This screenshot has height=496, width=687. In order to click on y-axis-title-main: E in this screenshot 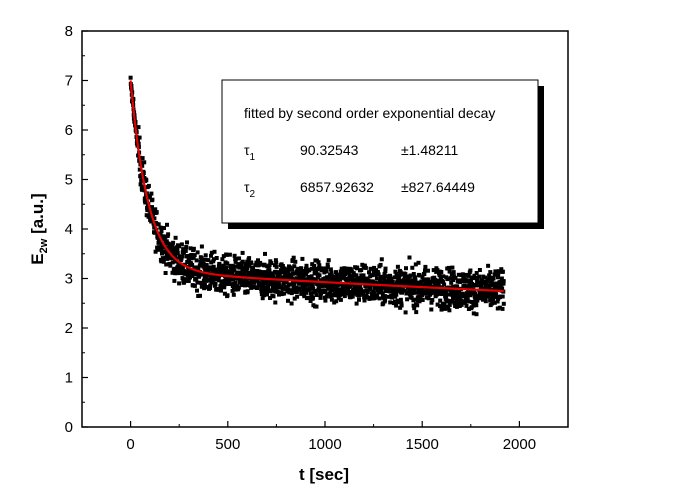, I will do `click(37, 258)`.